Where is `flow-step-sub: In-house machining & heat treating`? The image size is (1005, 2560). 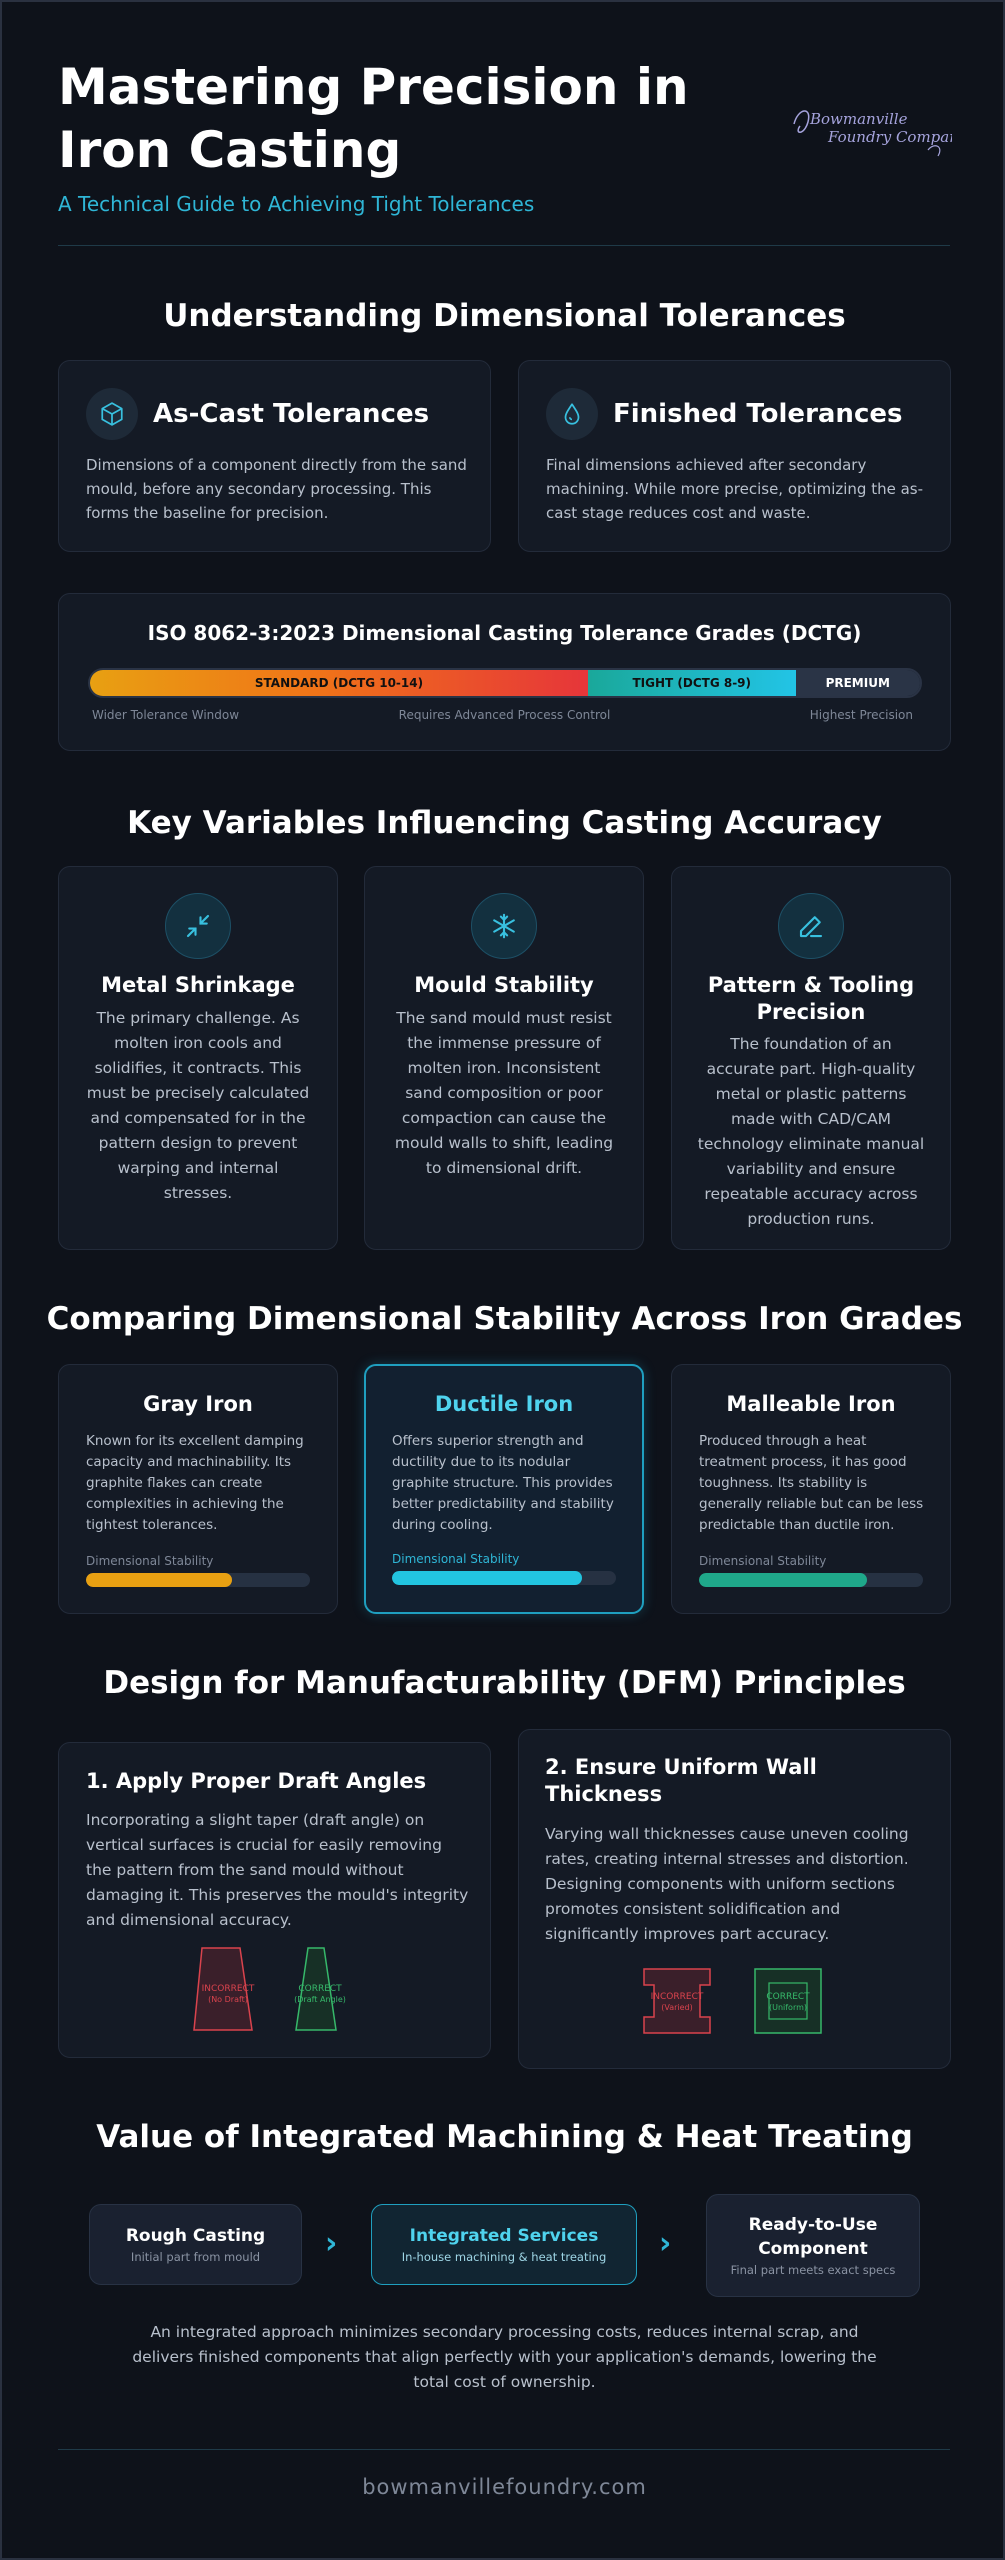 flow-step-sub: In-house machining & heat treating is located at coordinates (504, 2257).